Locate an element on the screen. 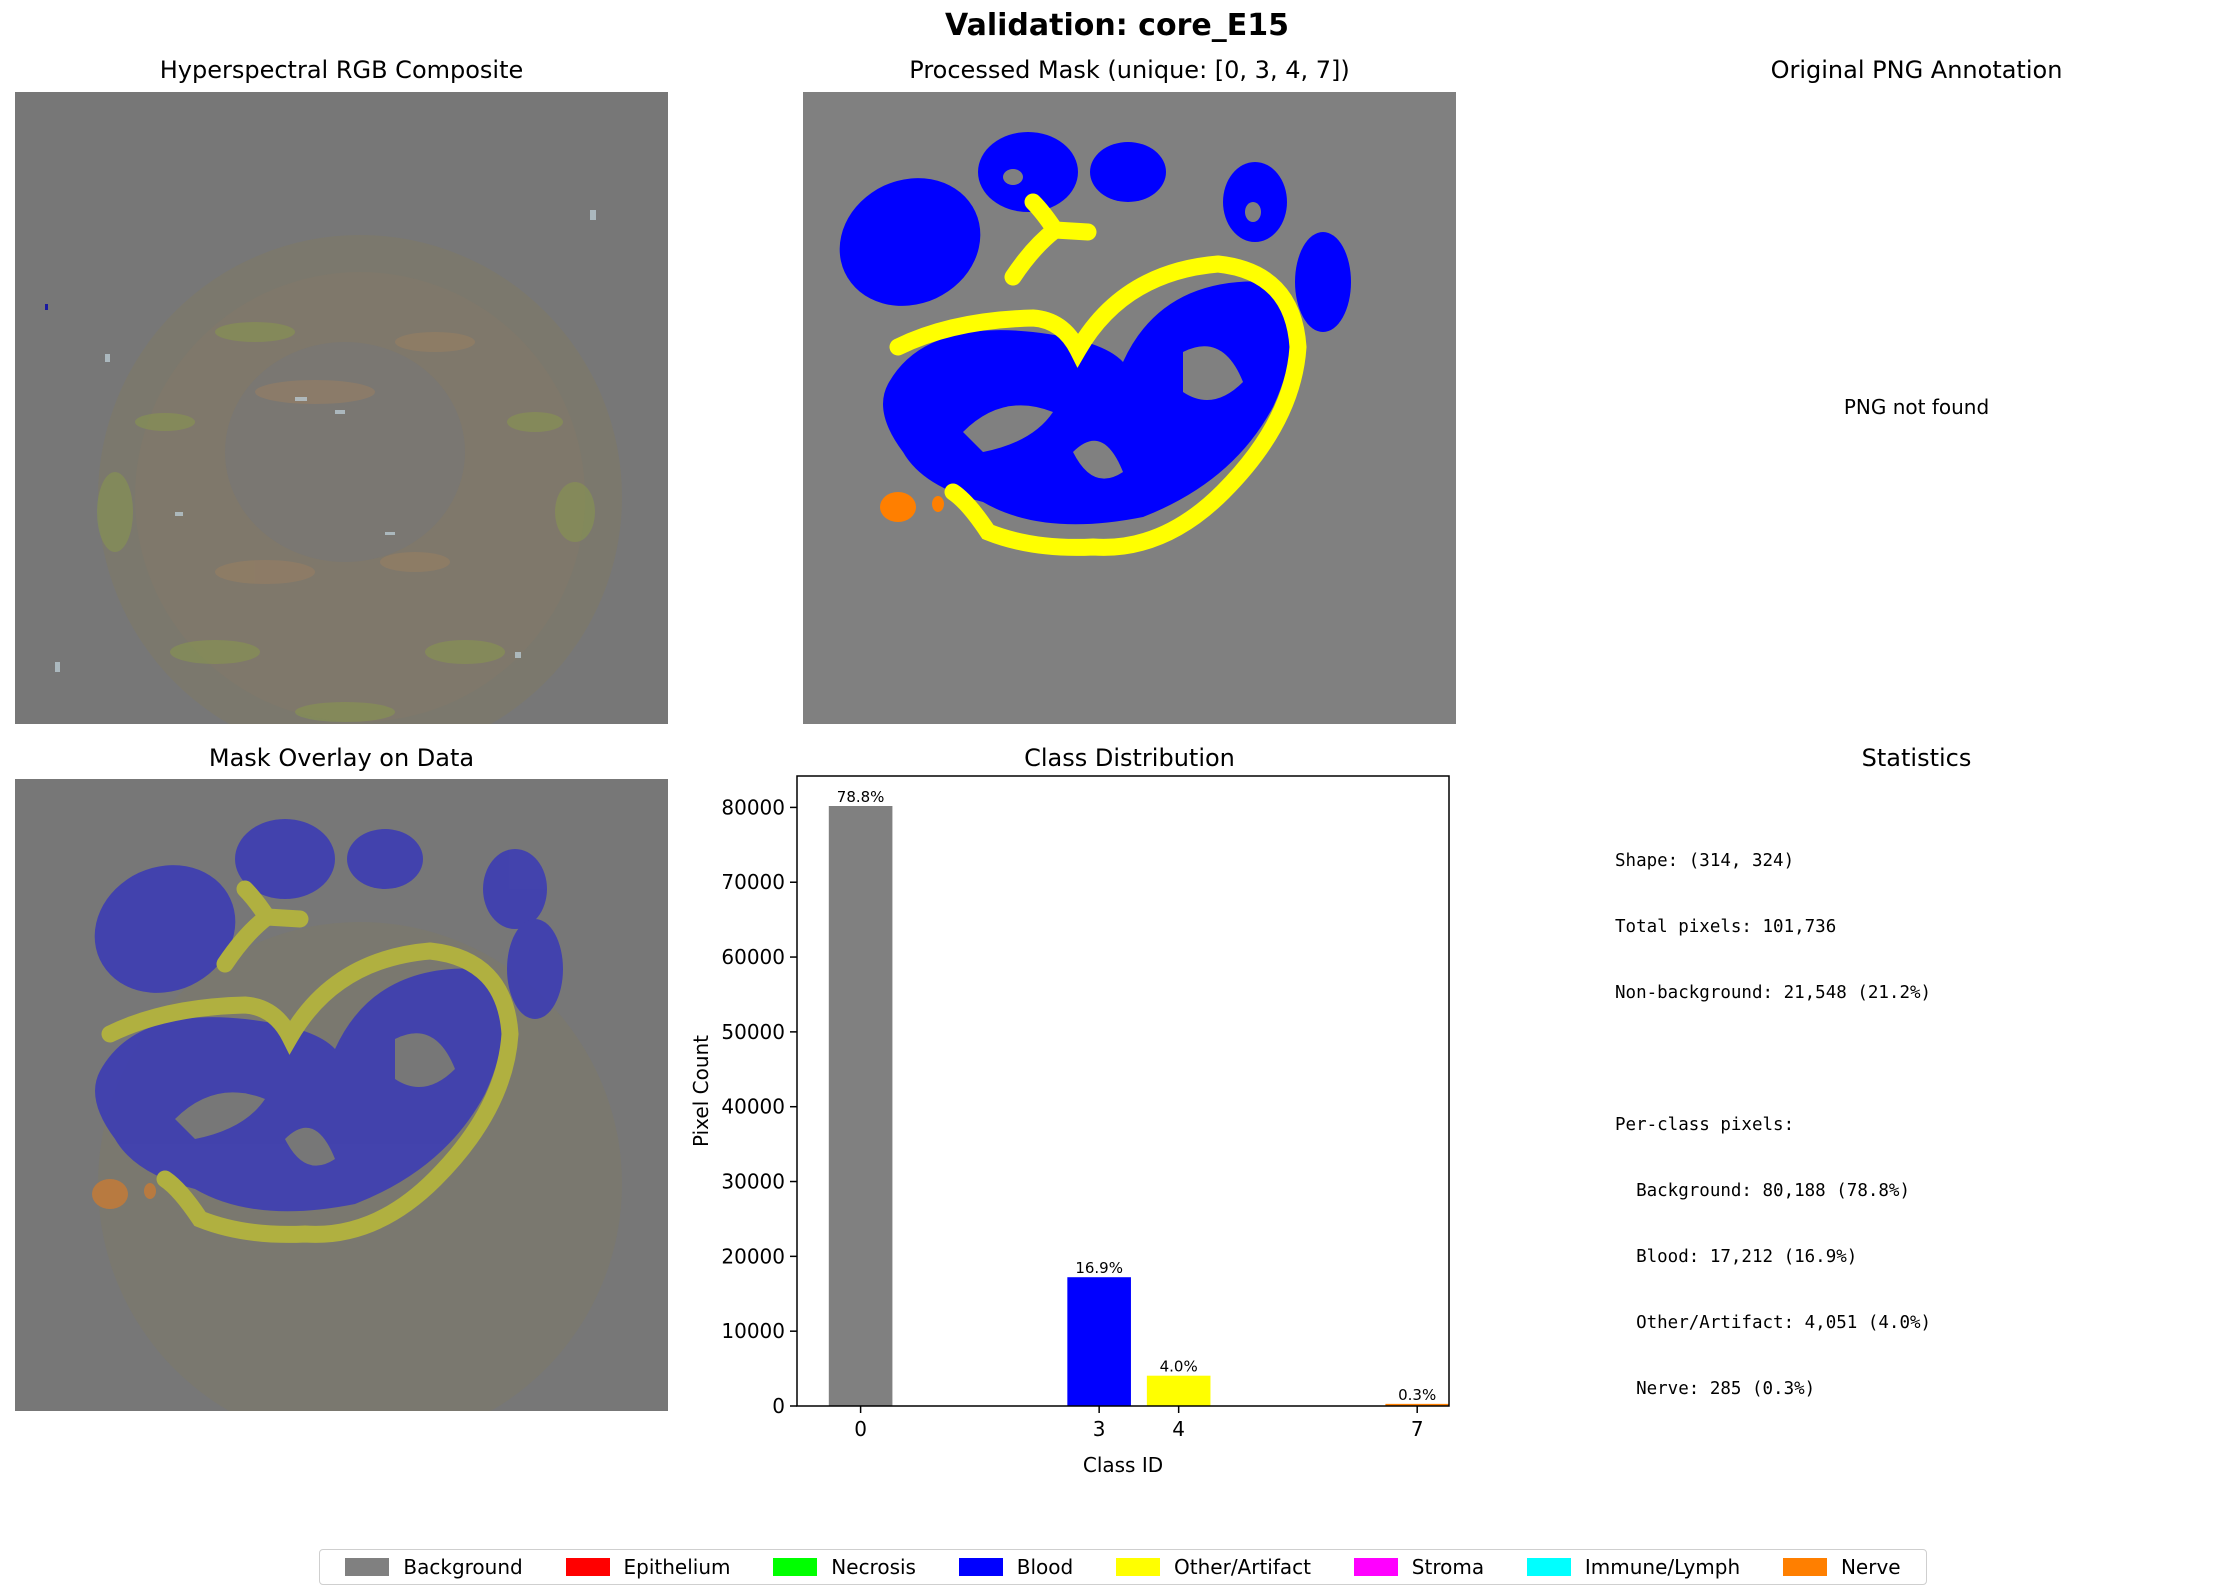 Image resolution: width=2234 pixels, height=1593 pixels. overlay-title: Mask Overlay on Data is located at coordinates (341, 758).